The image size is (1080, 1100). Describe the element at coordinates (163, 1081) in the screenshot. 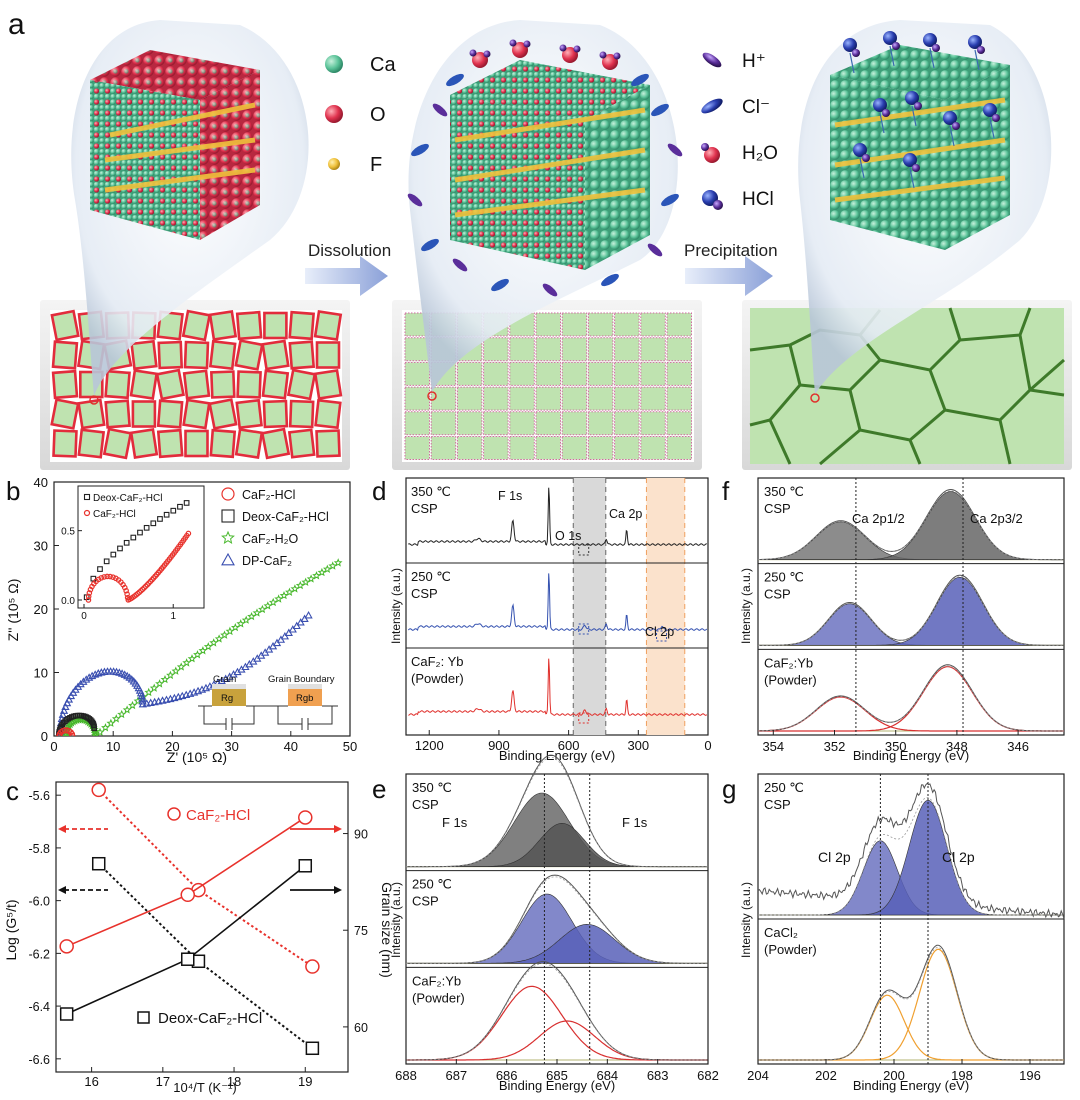

I see `tick-label: 17` at that location.